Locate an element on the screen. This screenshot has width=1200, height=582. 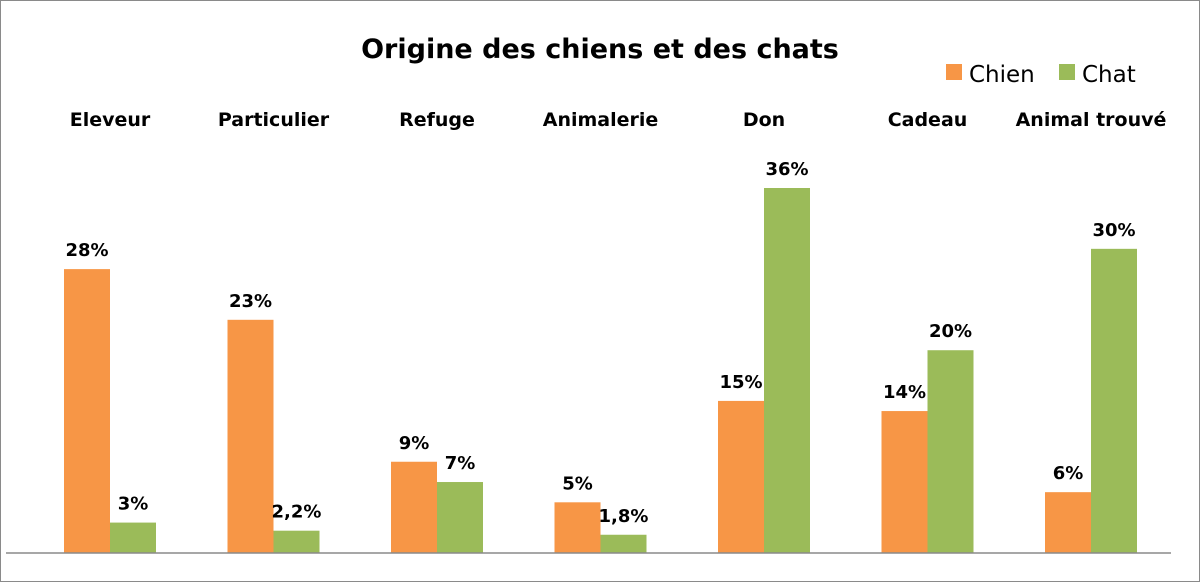
bar-chien-particulier is located at coordinates (250, 436).